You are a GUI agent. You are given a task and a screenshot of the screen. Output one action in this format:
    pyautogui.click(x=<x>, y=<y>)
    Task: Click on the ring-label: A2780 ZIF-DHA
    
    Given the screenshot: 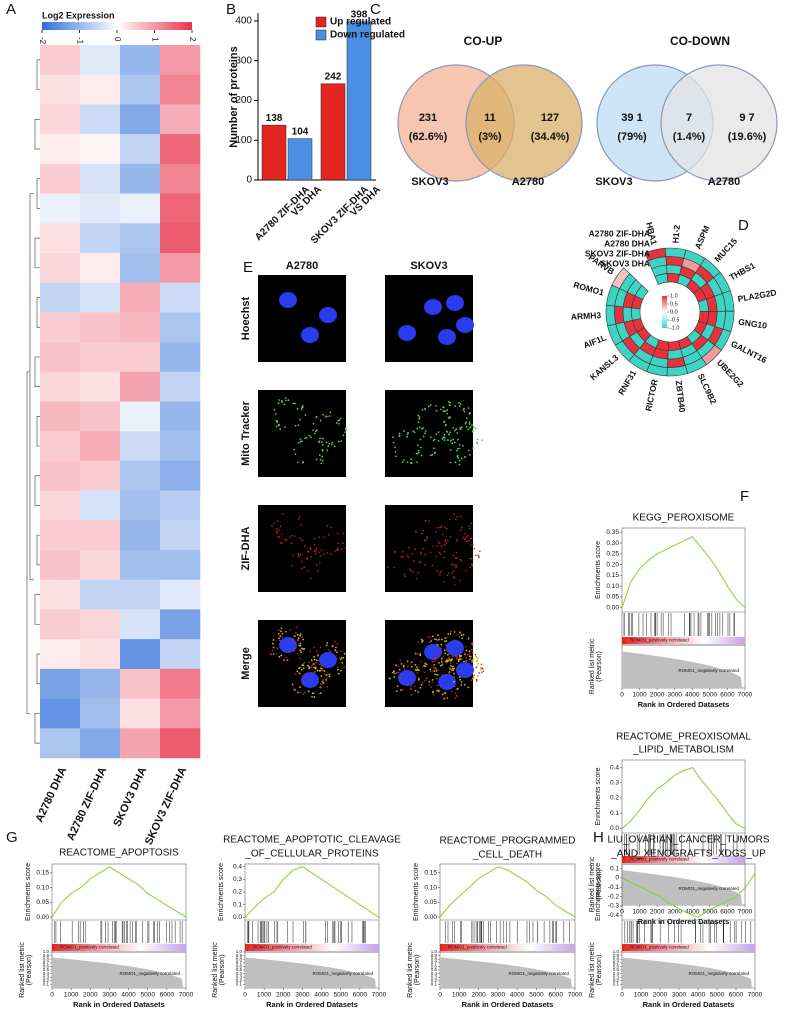 What is the action you would take?
    pyautogui.click(x=619, y=233)
    